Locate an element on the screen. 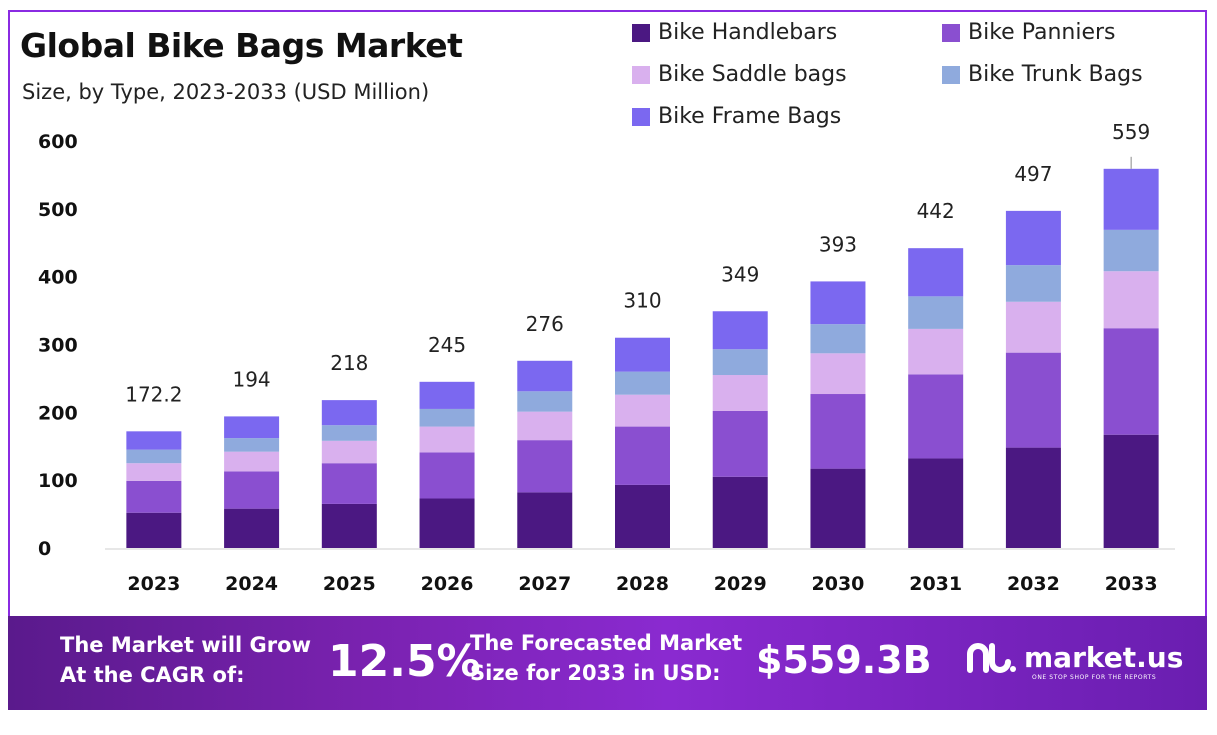  bar-total-label: 172.2 is located at coordinates (153, 394).